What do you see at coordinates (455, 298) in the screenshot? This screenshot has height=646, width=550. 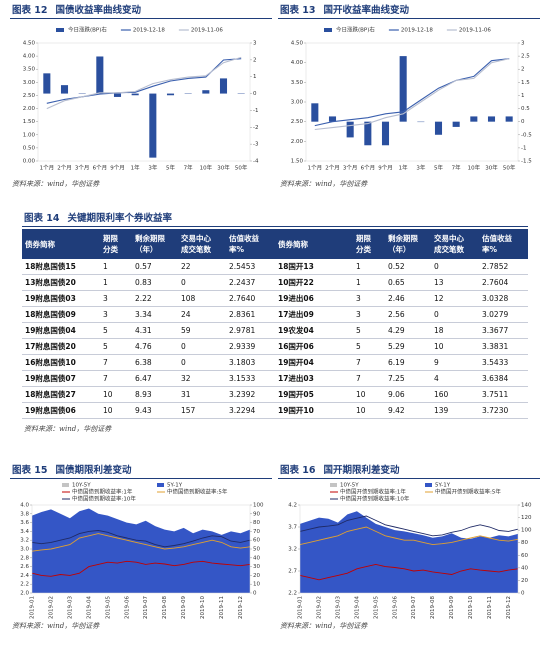 I see `table-cell: 12` at bounding box center [455, 298].